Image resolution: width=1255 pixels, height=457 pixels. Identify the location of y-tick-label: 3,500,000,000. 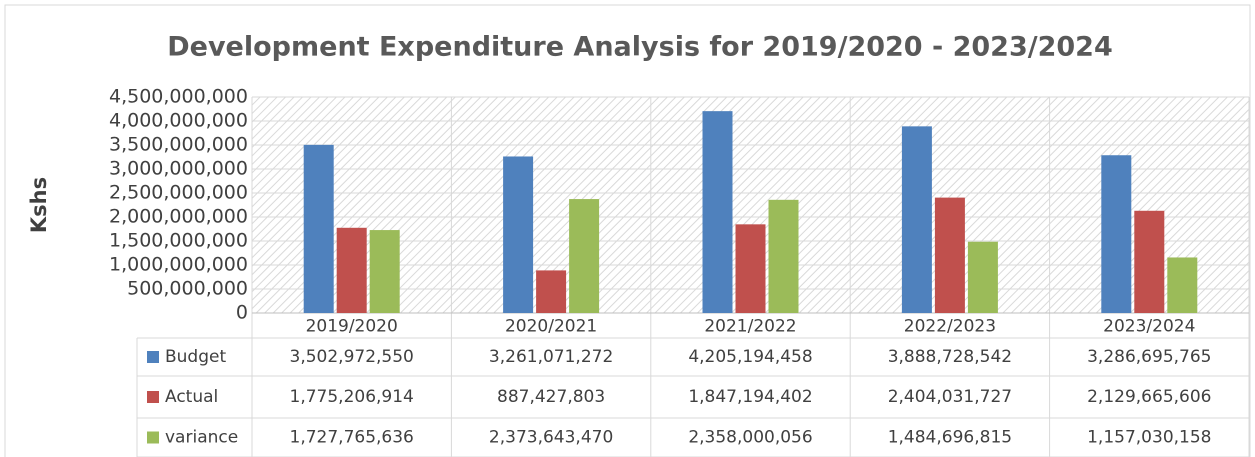
(178, 145).